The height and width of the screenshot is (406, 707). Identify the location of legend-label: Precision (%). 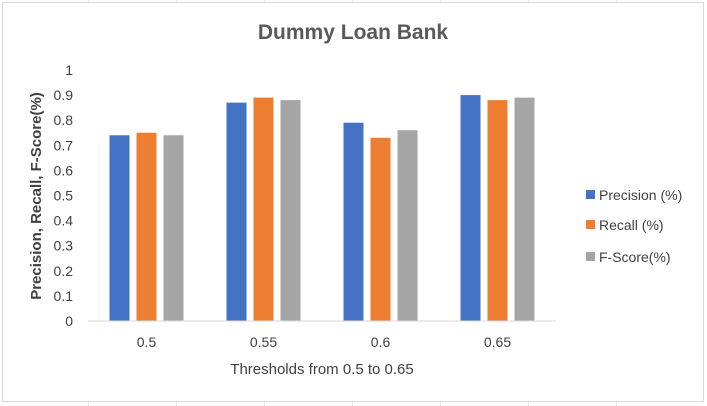
(640, 195).